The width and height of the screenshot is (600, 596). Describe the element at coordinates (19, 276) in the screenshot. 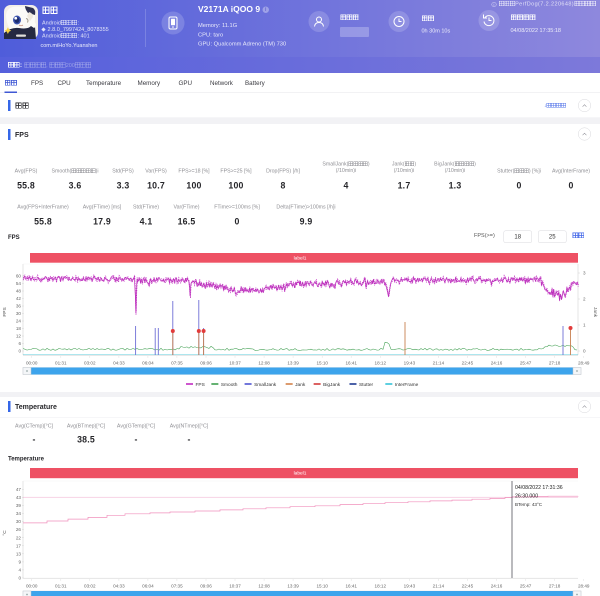

I see `svg-text: 60` at that location.